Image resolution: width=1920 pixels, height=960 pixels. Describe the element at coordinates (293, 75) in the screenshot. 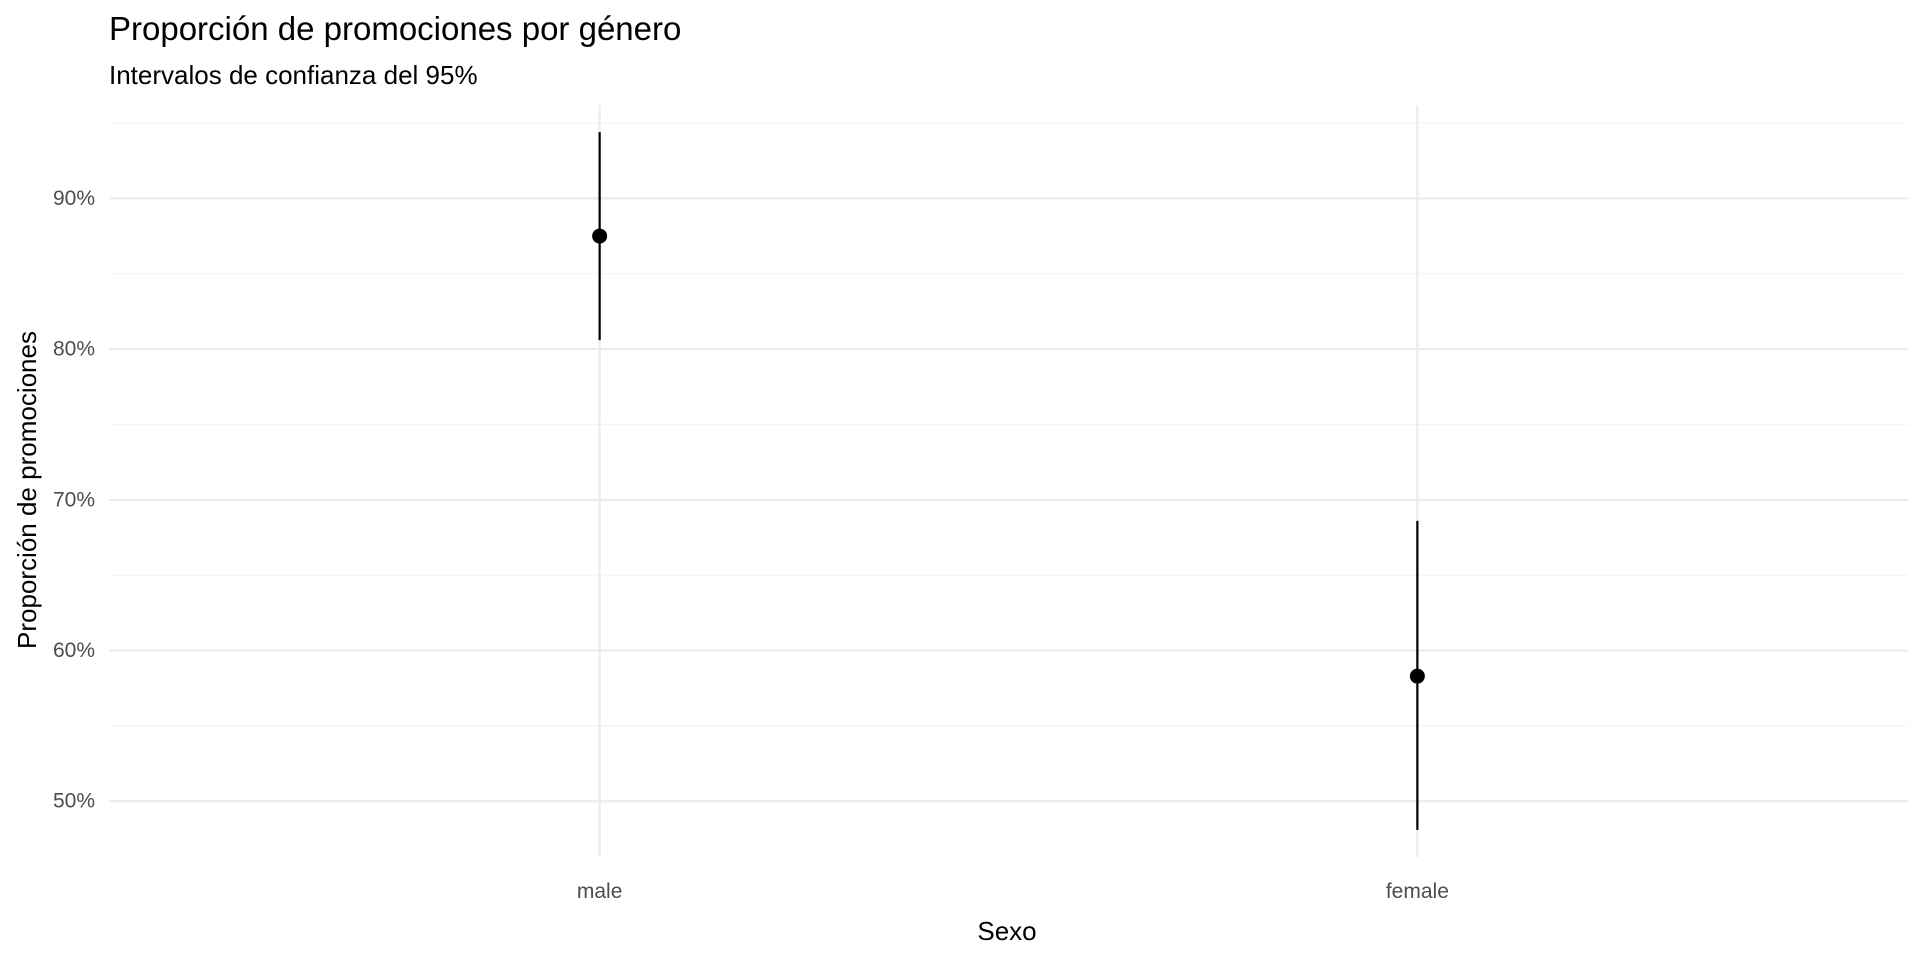

I see `chart-subtitle: Intervalos de confianza del 95%` at that location.